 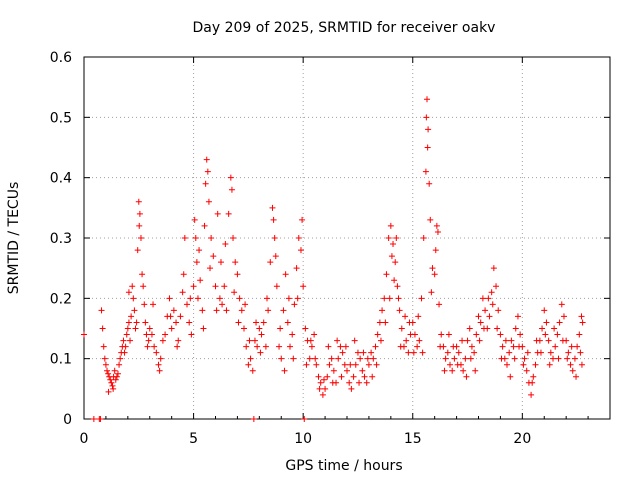 I want to click on x-axis-title: GPS time / hours, so click(x=343, y=466).